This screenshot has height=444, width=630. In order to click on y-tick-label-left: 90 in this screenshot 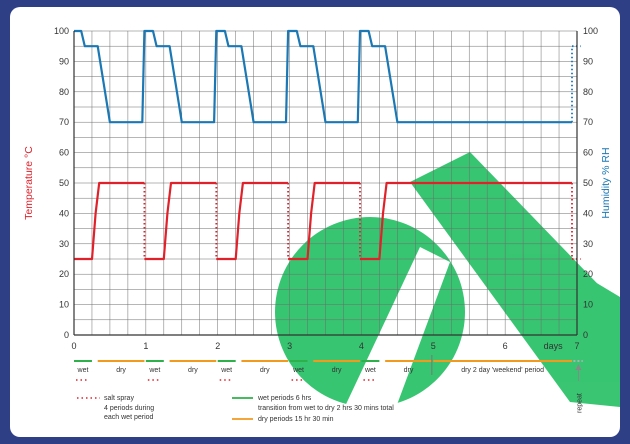, I will do `click(64, 61)`.